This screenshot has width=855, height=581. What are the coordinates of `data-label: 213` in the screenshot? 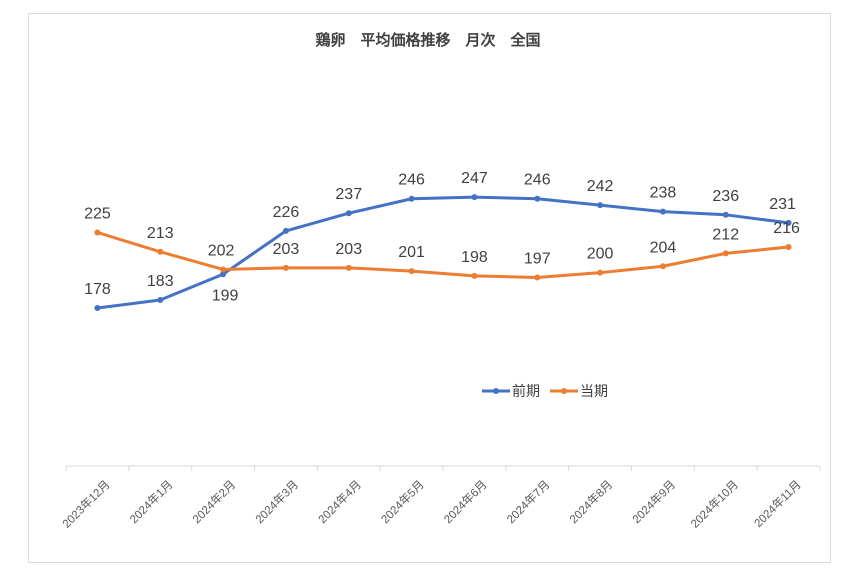 It's located at (160, 233).